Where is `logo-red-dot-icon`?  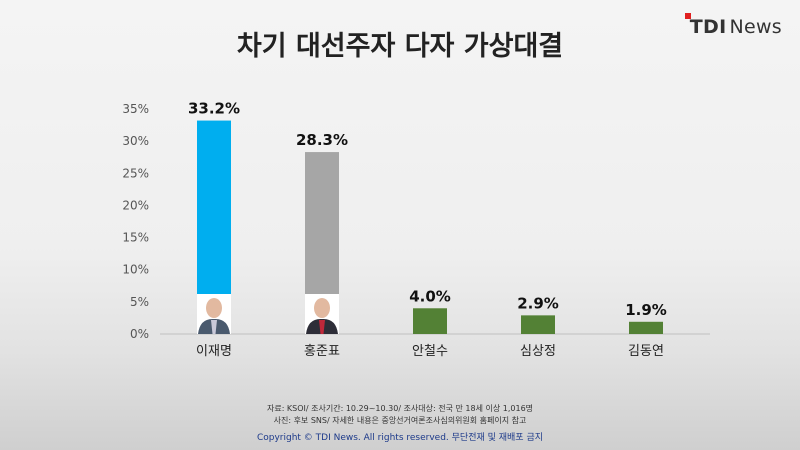
logo-red-dot-icon is located at coordinates (687, 16).